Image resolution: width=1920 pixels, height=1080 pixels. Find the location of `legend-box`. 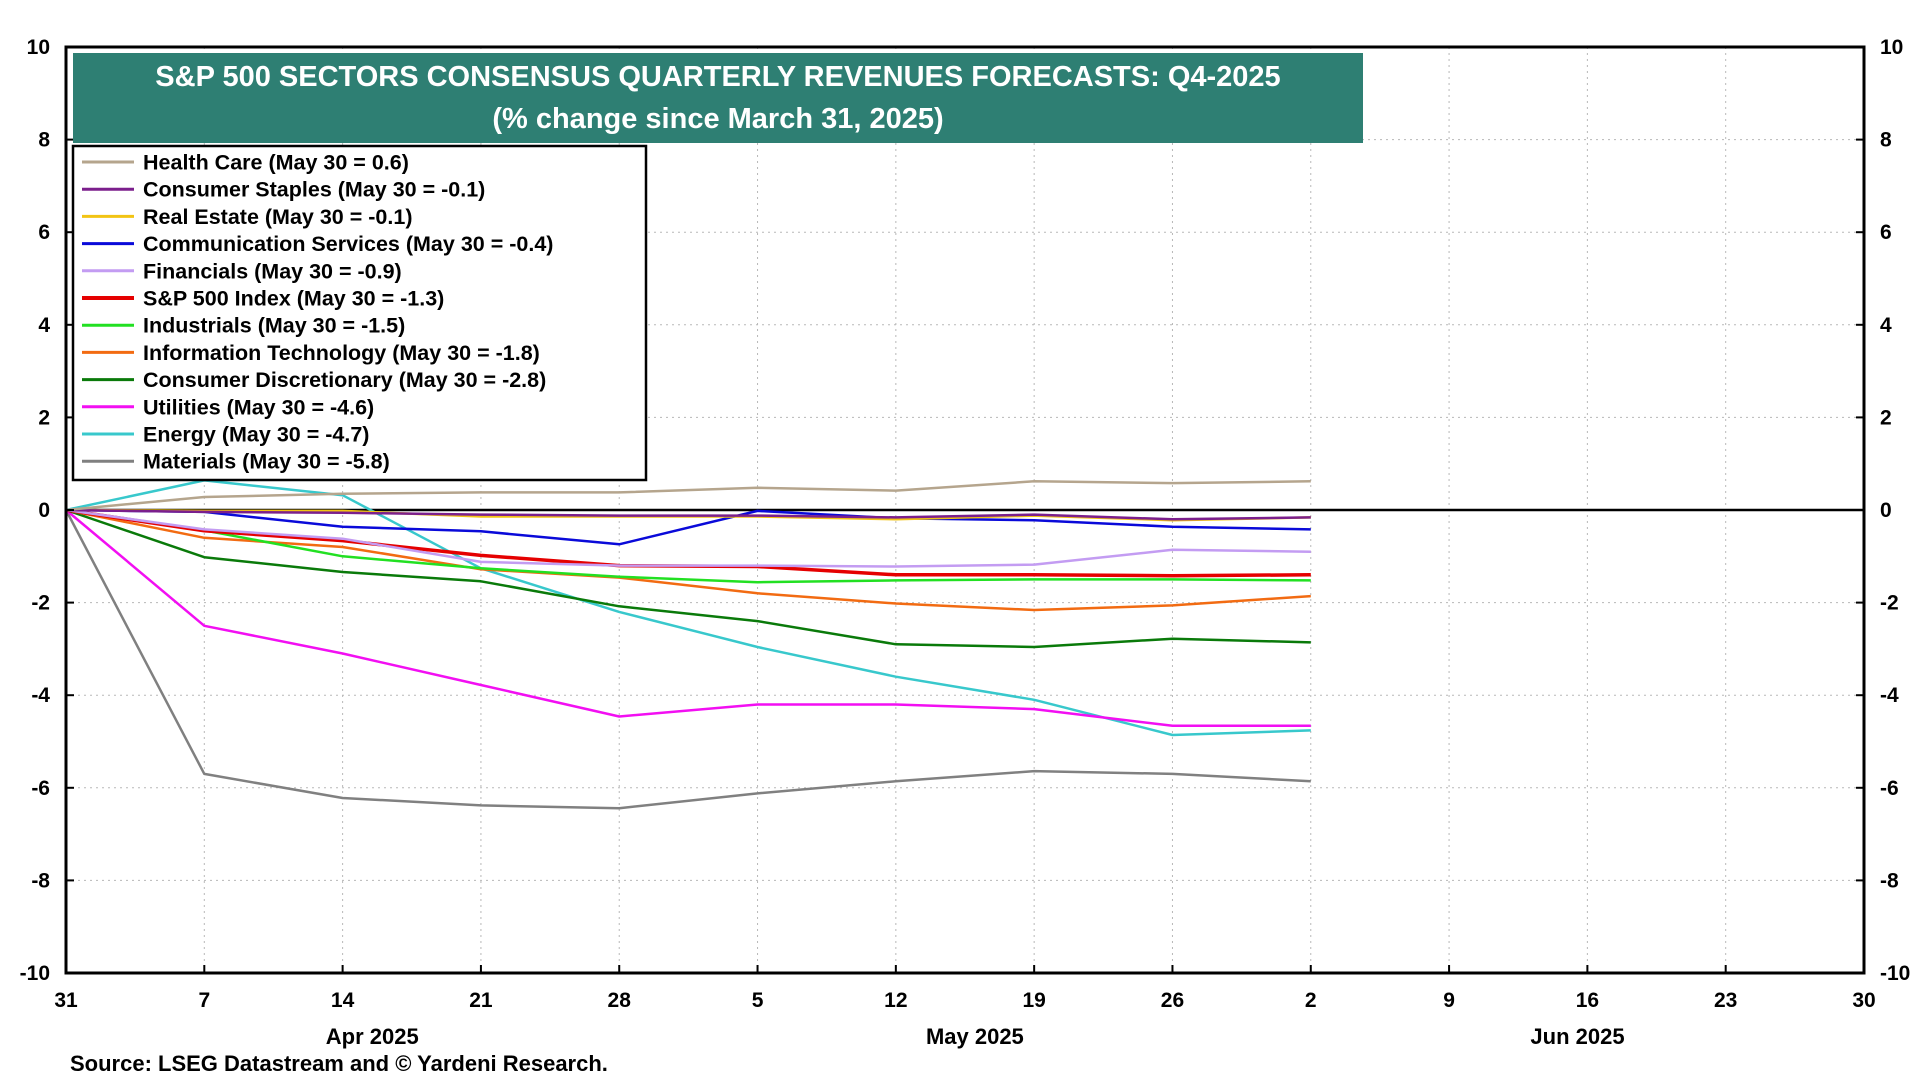

legend-box is located at coordinates (359, 313).